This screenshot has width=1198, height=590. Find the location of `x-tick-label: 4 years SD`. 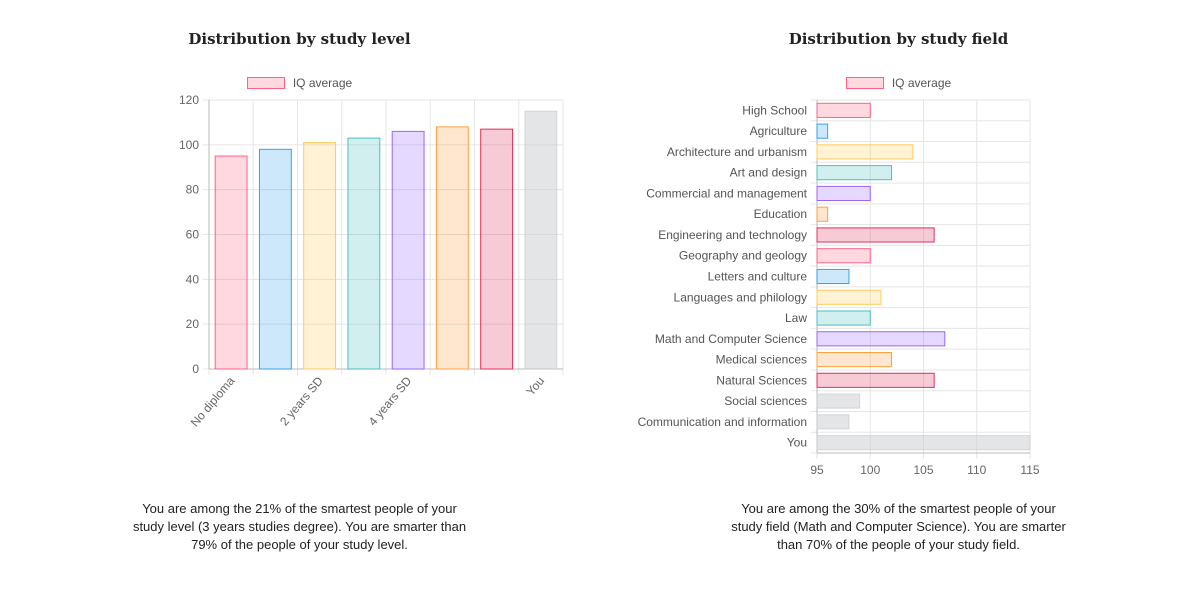

x-tick-label: 4 years SD is located at coordinates (390, 401).